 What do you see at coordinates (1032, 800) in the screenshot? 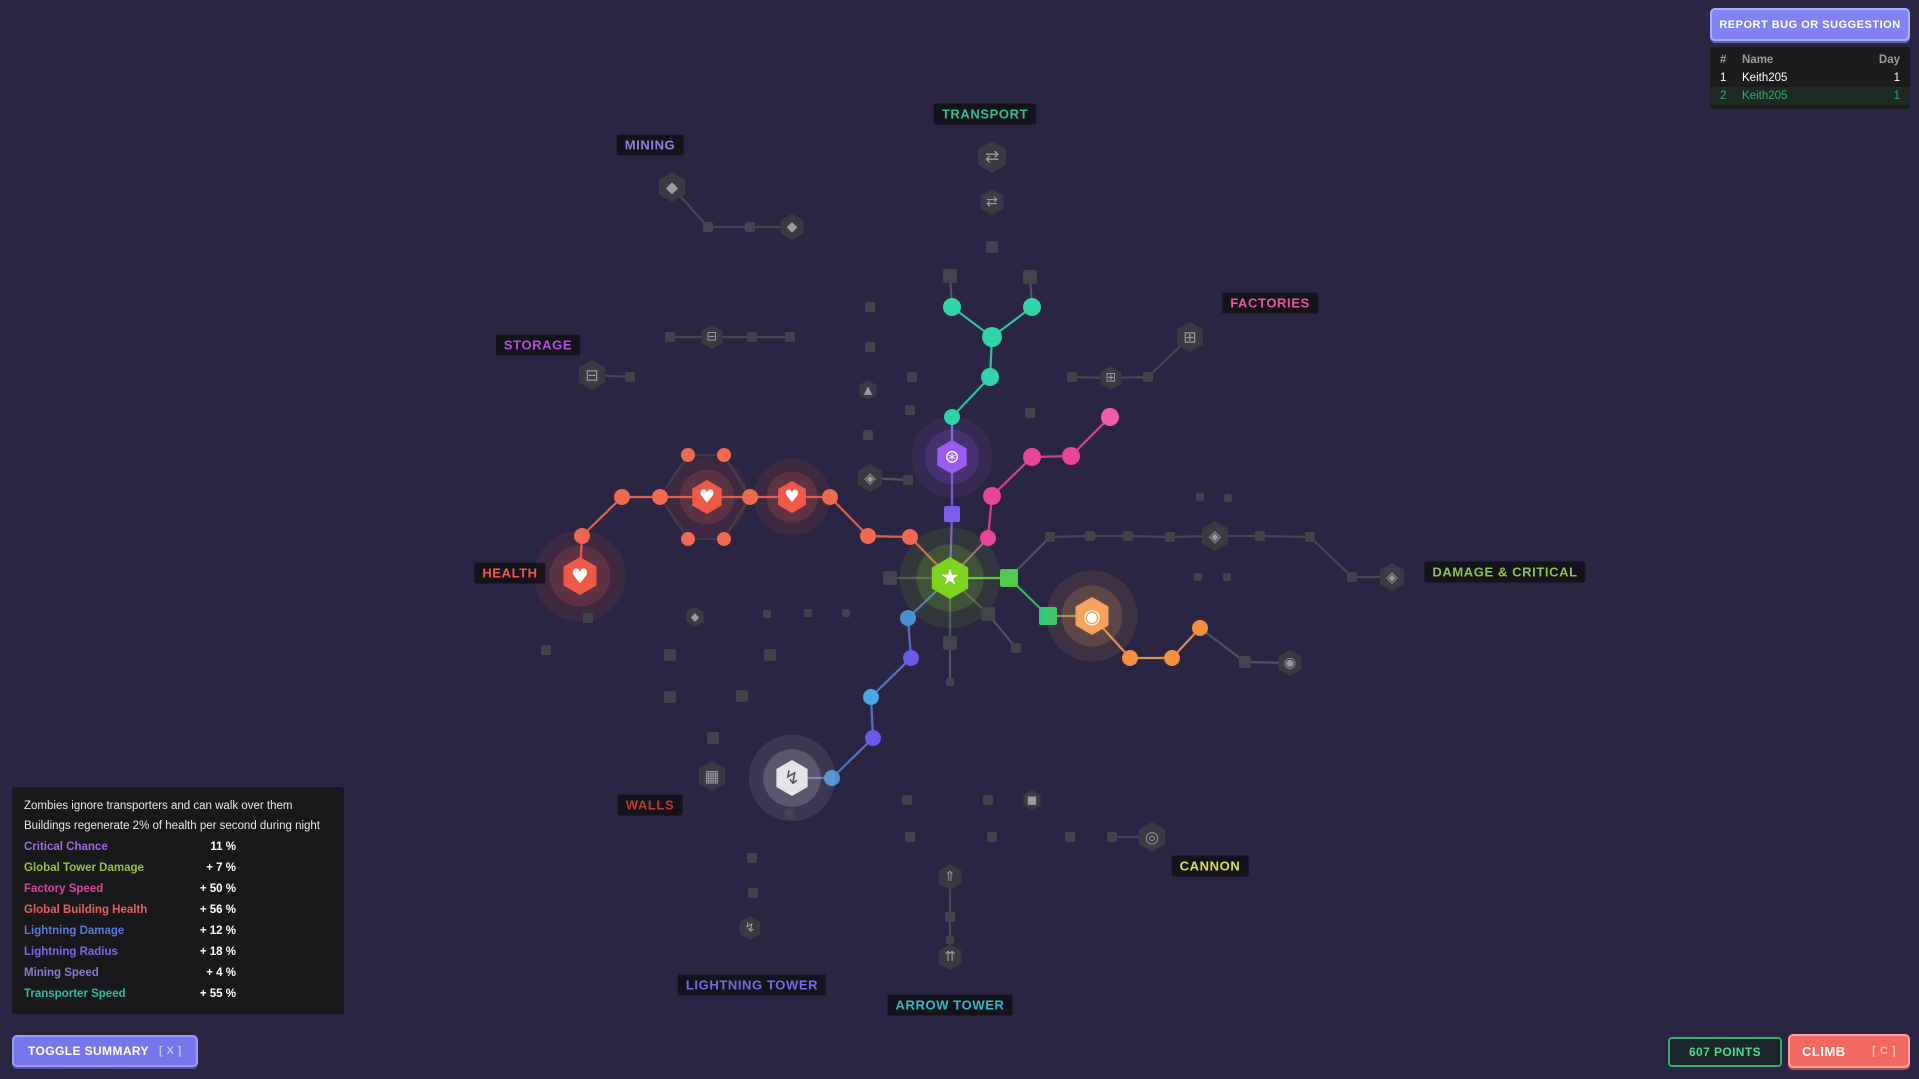
I see `skill-node-AG3: ■` at bounding box center [1032, 800].